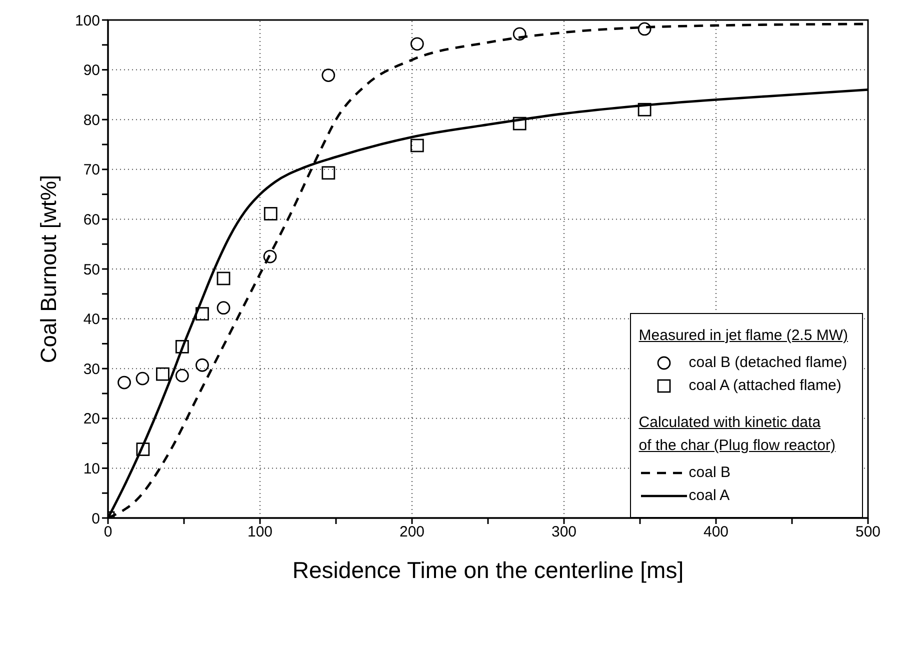 The image size is (904, 645). What do you see at coordinates (868, 532) in the screenshot?
I see `x-tick-label: 500` at bounding box center [868, 532].